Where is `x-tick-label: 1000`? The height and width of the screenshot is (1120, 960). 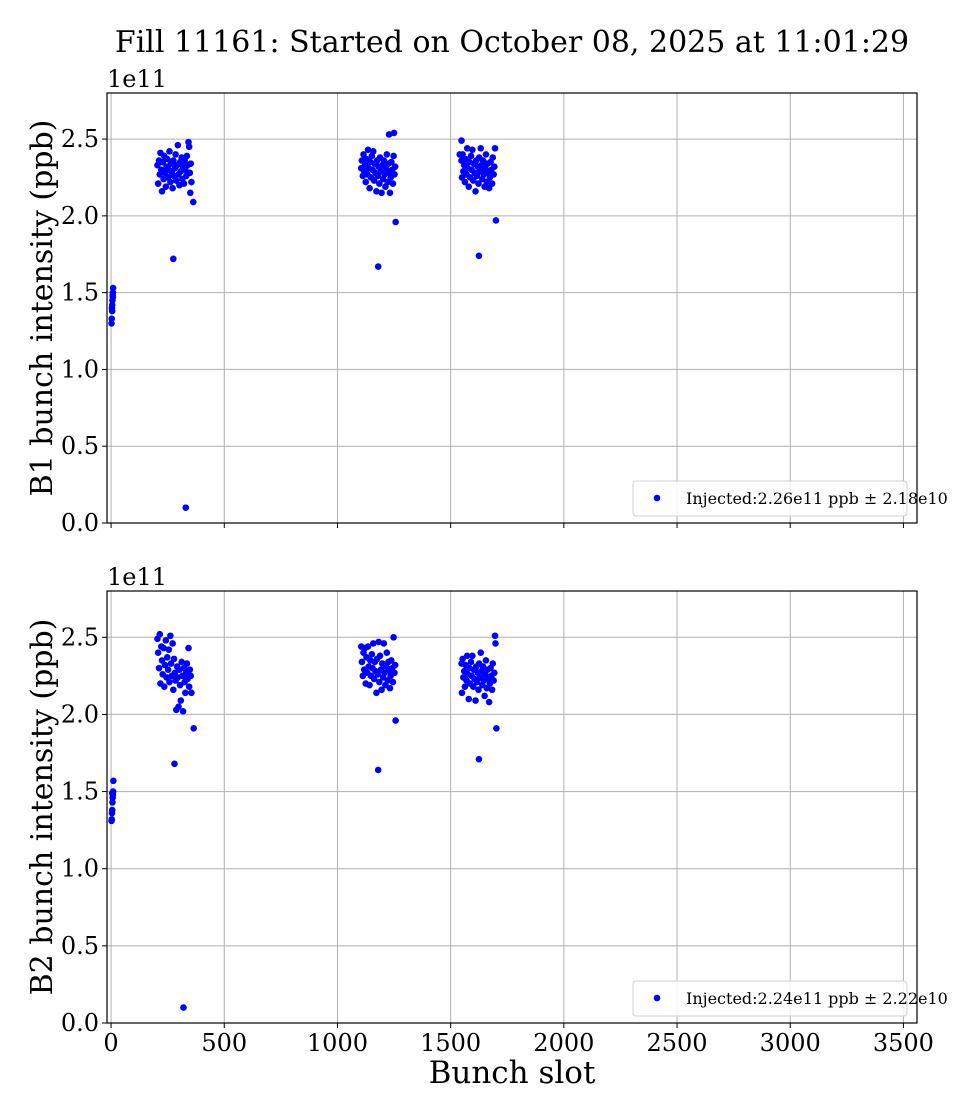
x-tick-label: 1000 is located at coordinates (337, 1043).